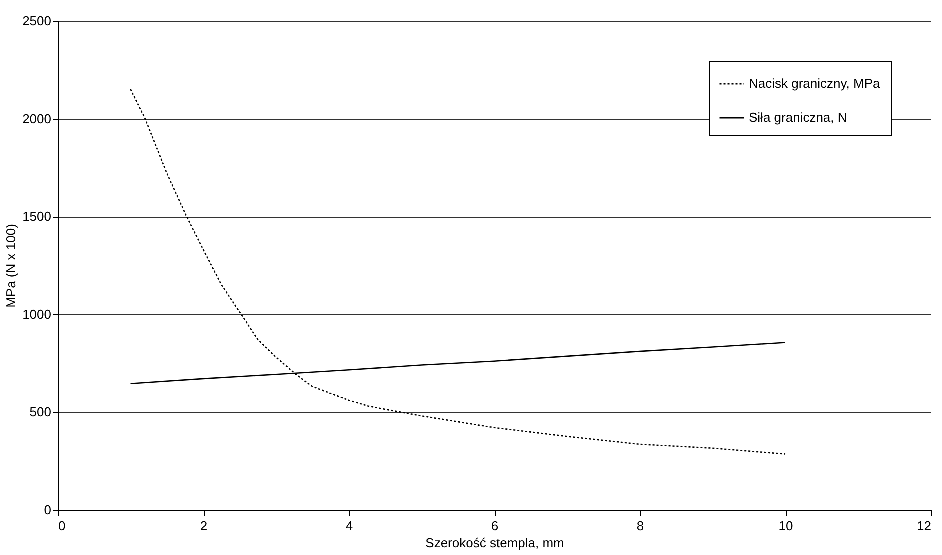 Image resolution: width=942 pixels, height=555 pixels. What do you see at coordinates (350, 526) in the screenshot?
I see `x-tick-label: 4` at bounding box center [350, 526].